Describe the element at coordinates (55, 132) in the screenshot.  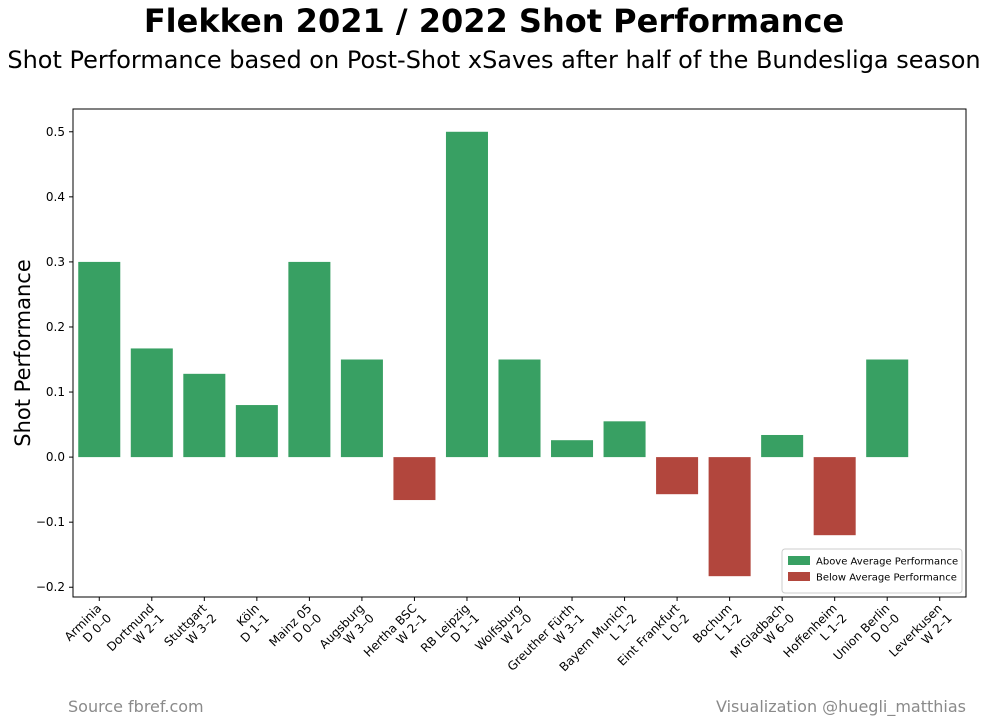
I see `y-tick-label: 0.5` at that location.